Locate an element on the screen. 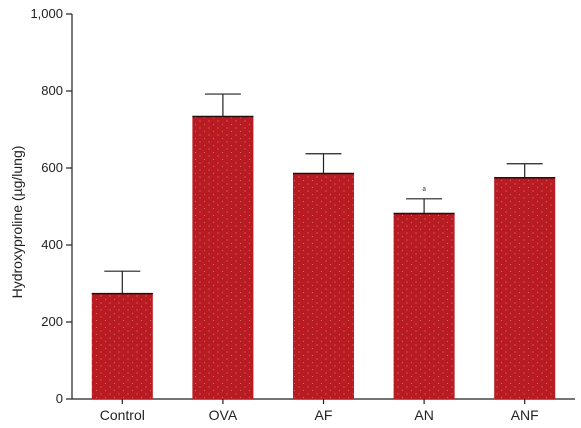  y-tick-label: 400 is located at coordinates (52, 244).